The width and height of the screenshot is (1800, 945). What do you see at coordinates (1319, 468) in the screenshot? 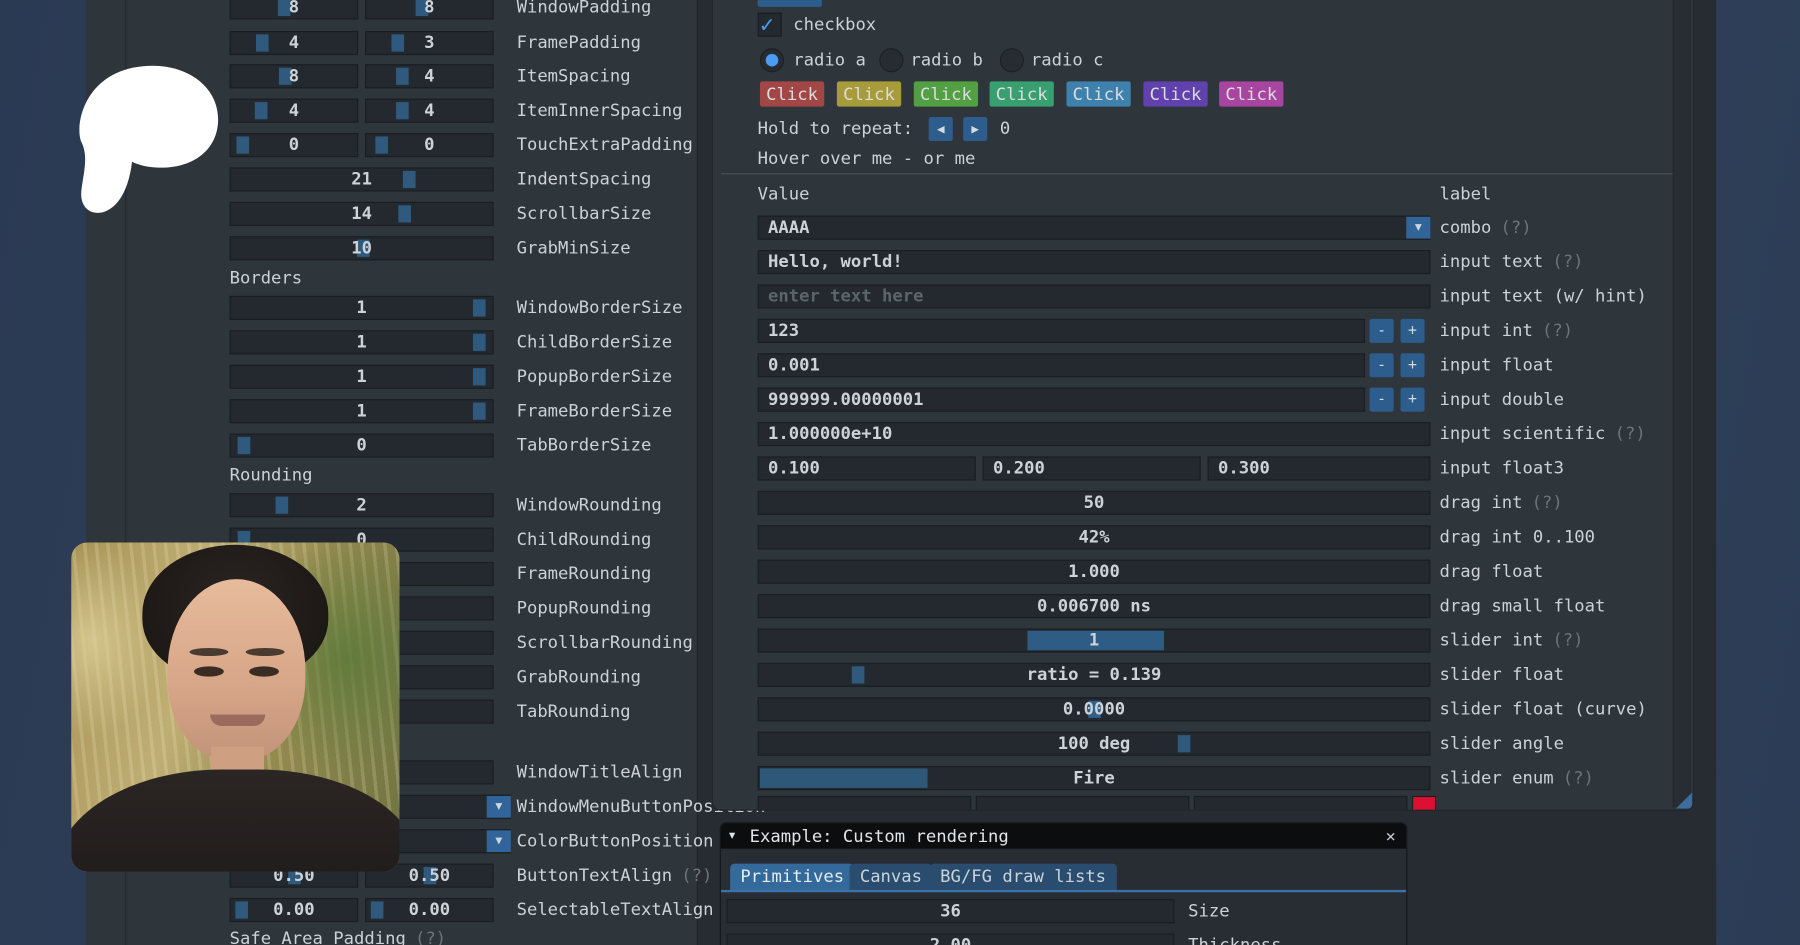
I see `number-input: 0.300` at bounding box center [1319, 468].